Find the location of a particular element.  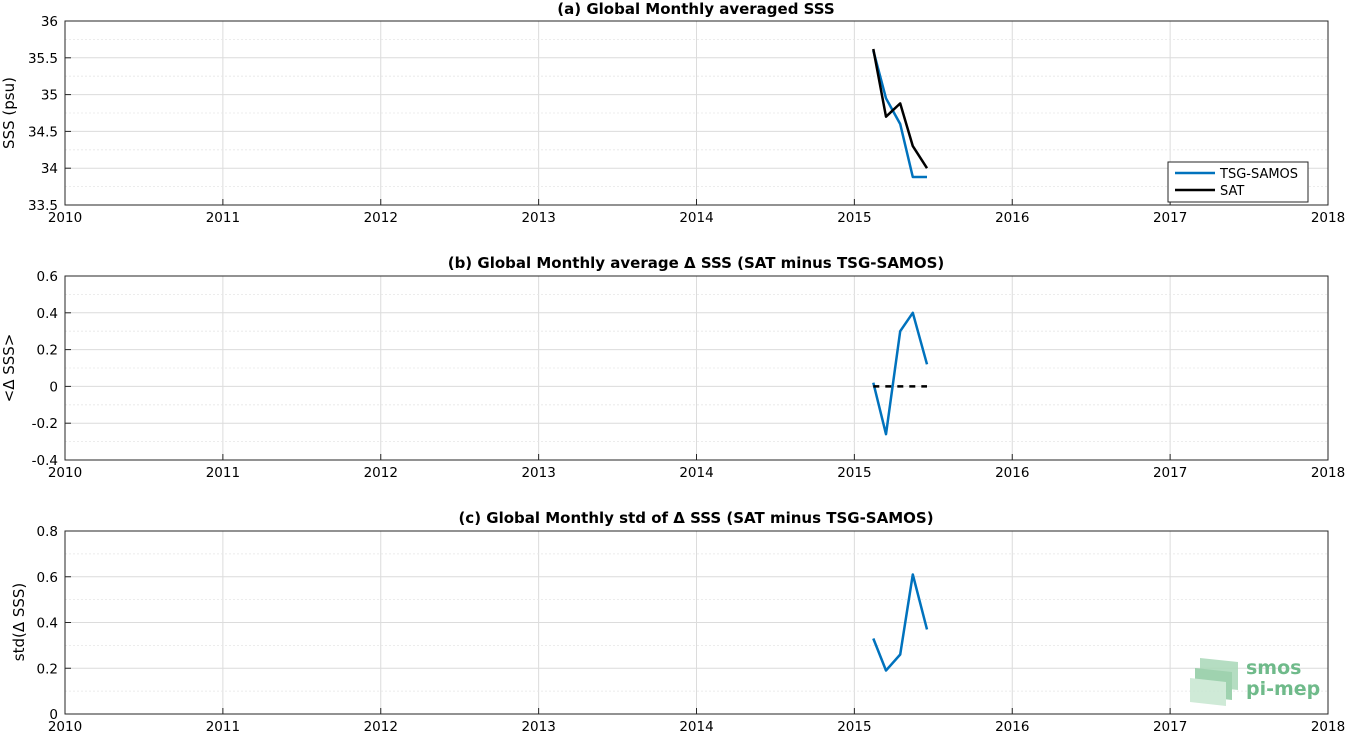

y-tick-label: -0.4 is located at coordinates (45, 461).